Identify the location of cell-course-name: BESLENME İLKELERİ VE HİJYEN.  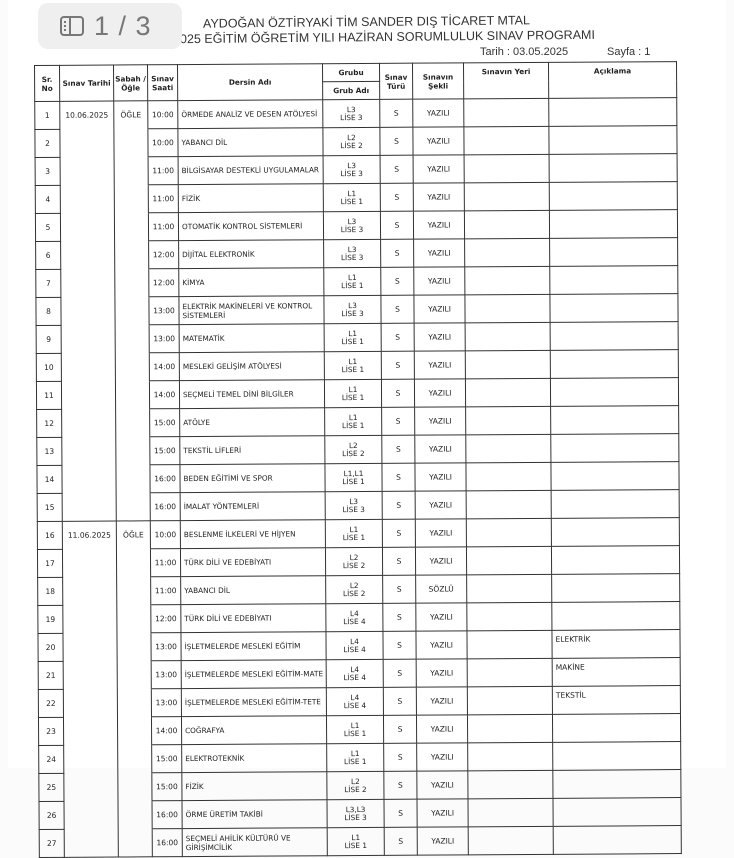
(253, 534).